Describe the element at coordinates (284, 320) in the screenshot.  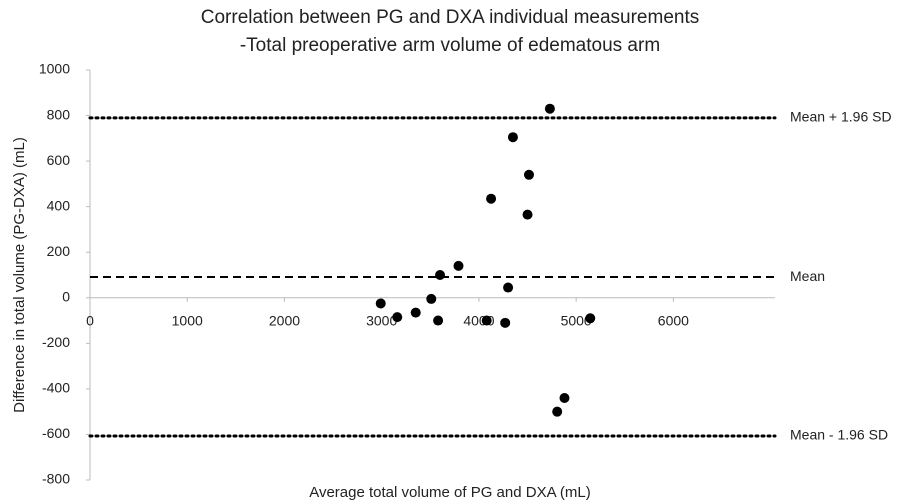
I see `x-tick-label: 2000` at that location.